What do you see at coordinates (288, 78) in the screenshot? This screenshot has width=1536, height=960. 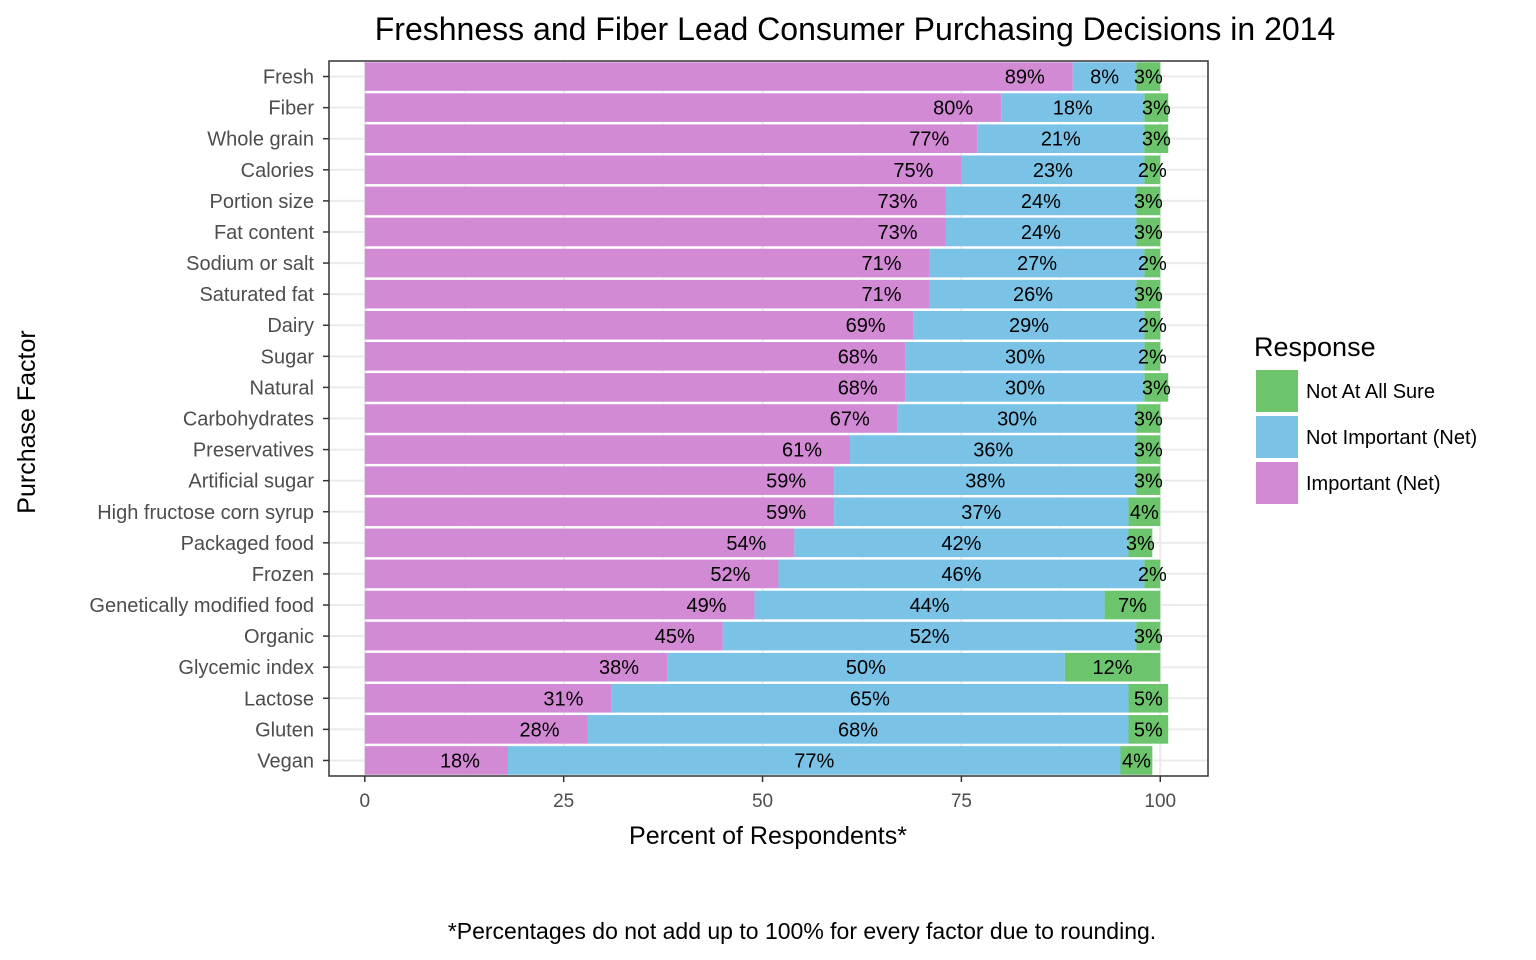 I see `category-label: Fresh` at bounding box center [288, 78].